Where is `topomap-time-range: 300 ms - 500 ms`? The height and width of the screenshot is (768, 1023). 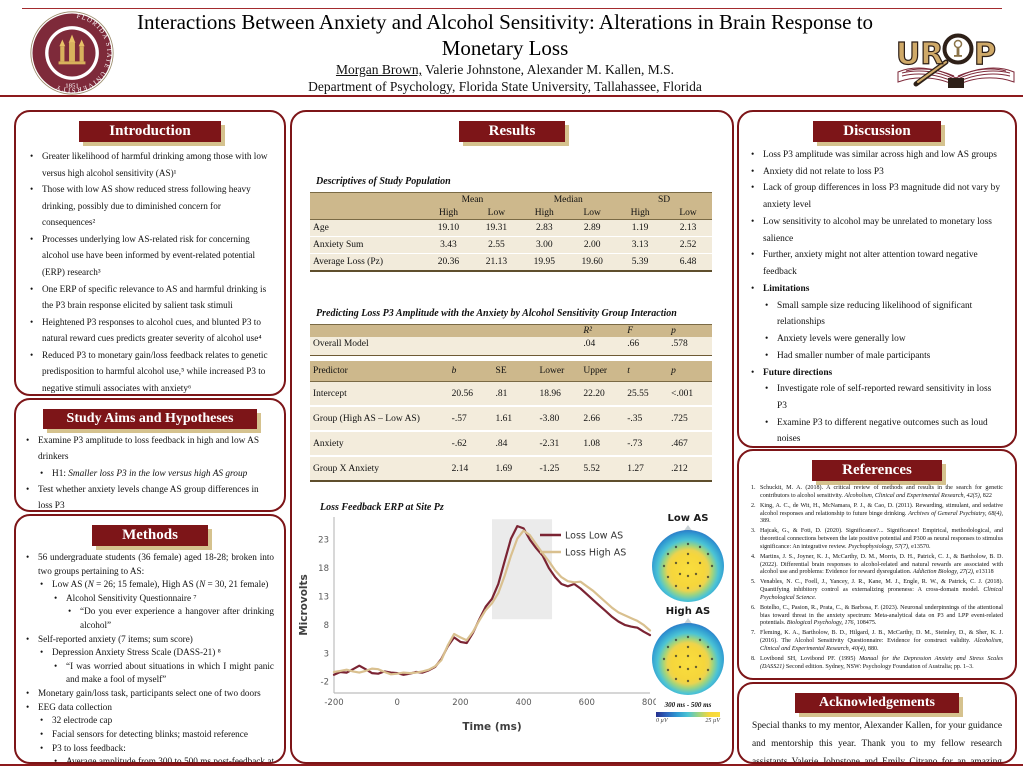 topomap-time-range: 300 ms - 500 ms is located at coordinates (688, 705).